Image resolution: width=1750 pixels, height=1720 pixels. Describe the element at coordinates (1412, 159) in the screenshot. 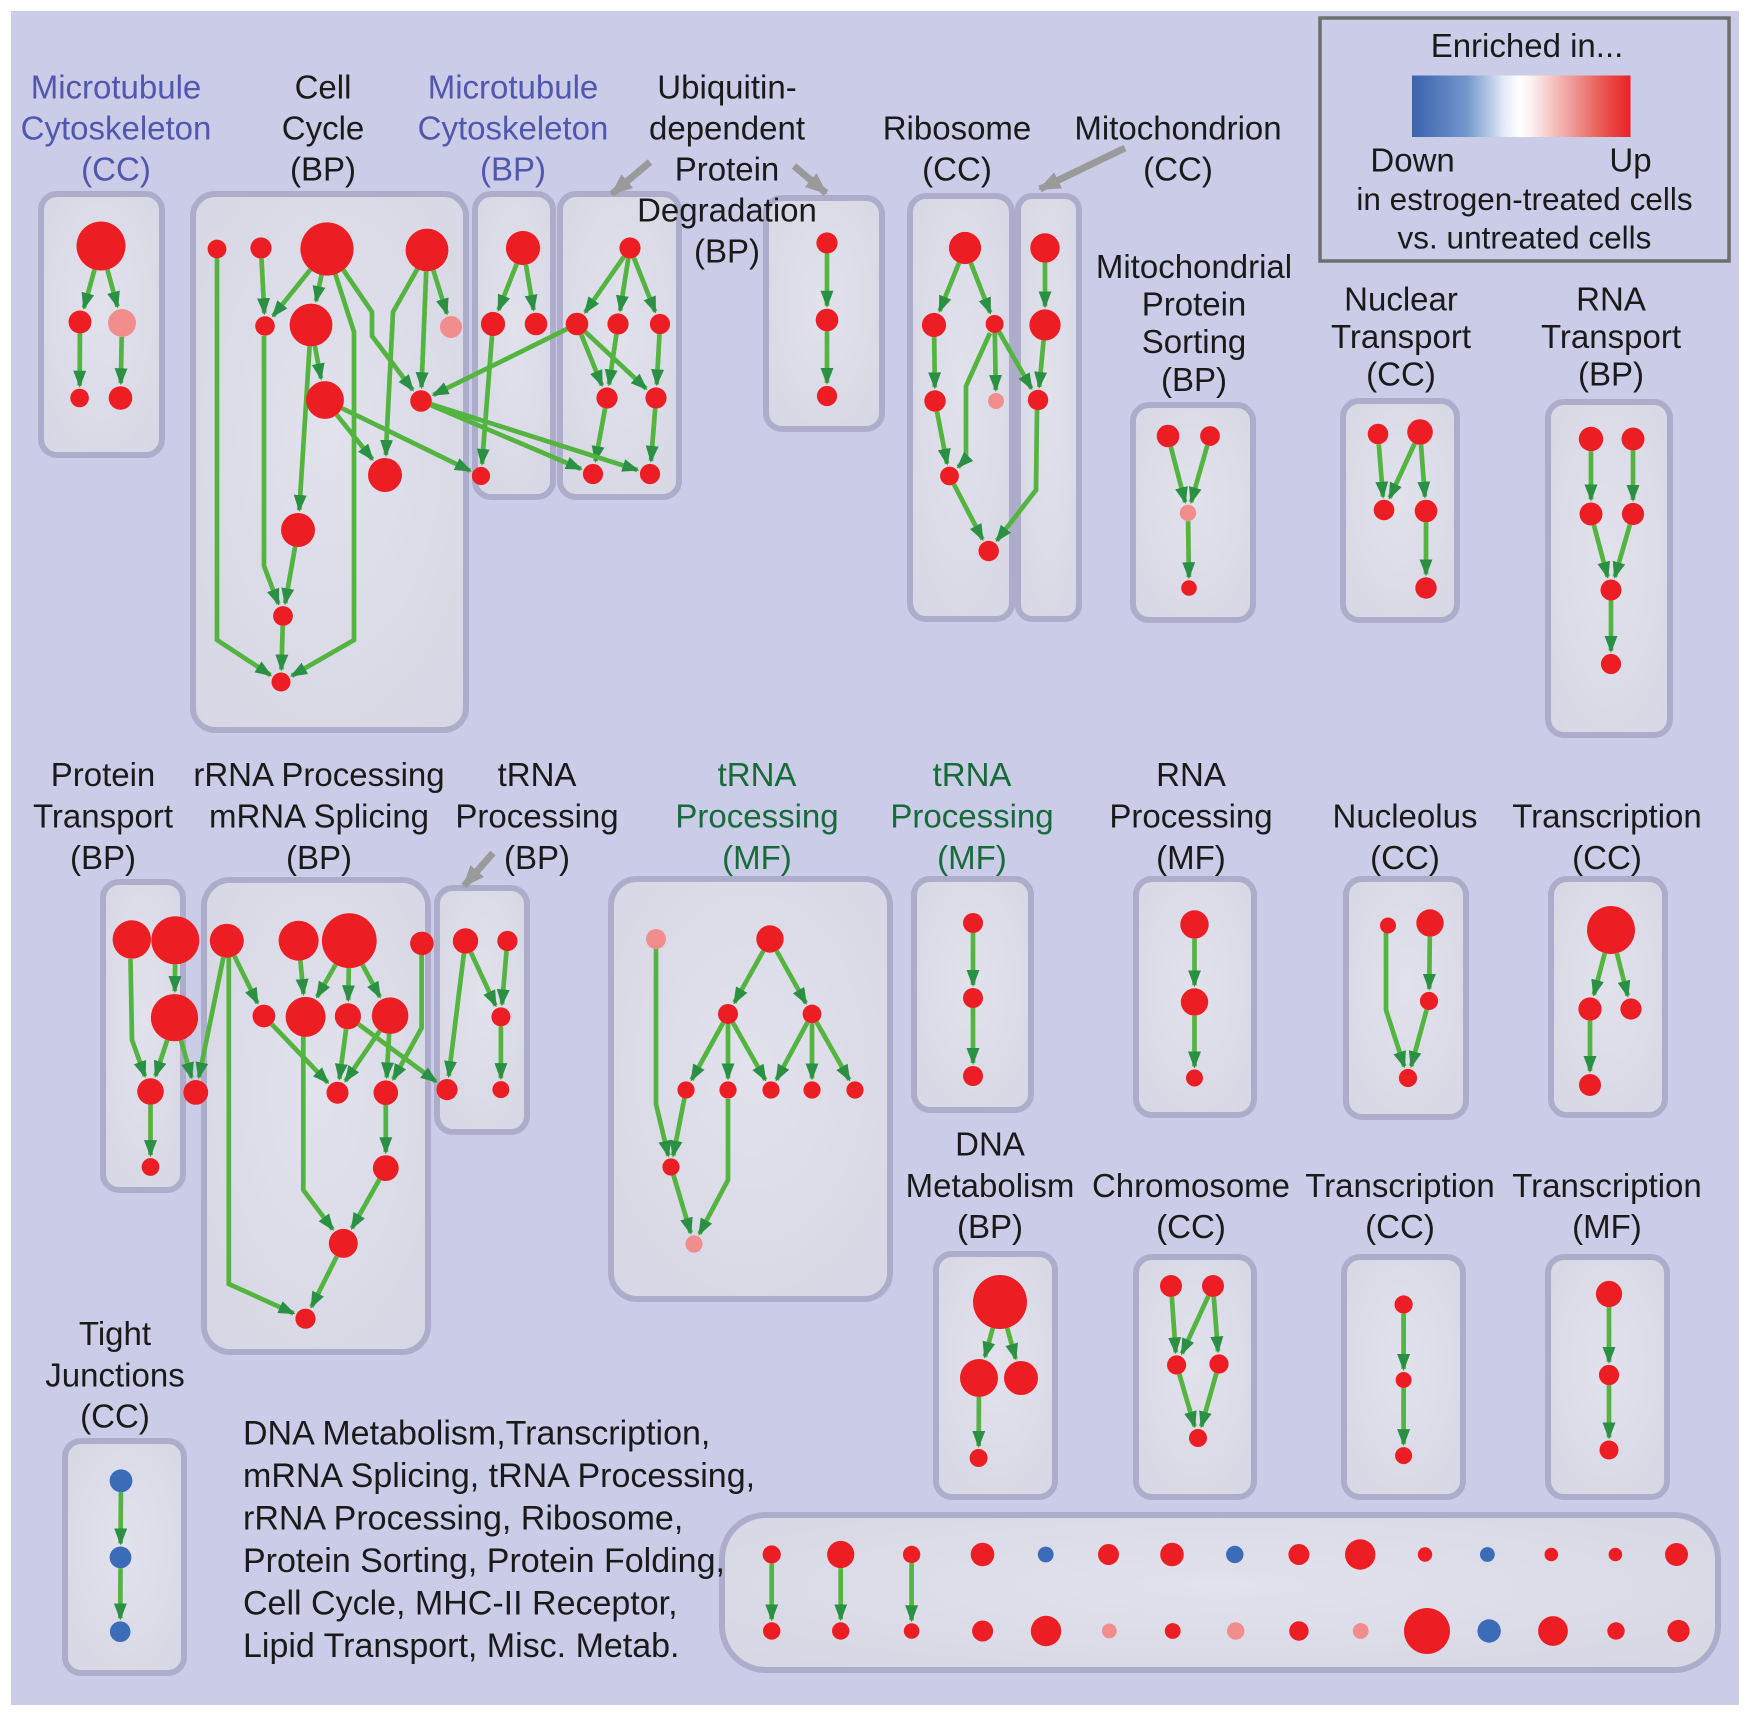

I see `svg-text: Down` at that location.